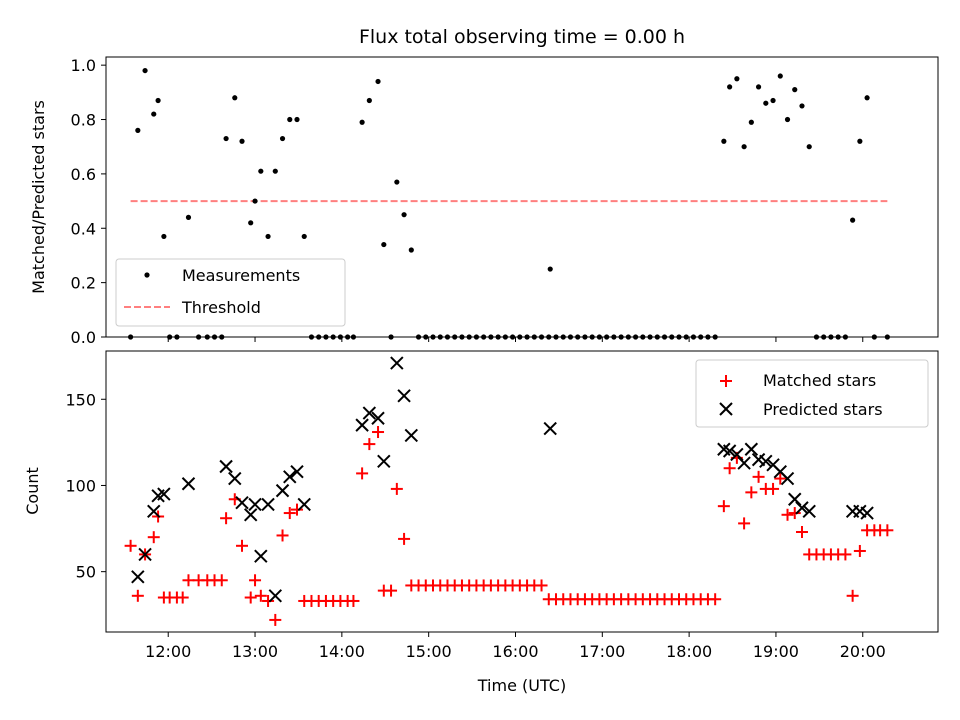  I want to click on ratio-y-tick-label-4: 0.8, so click(83, 120).